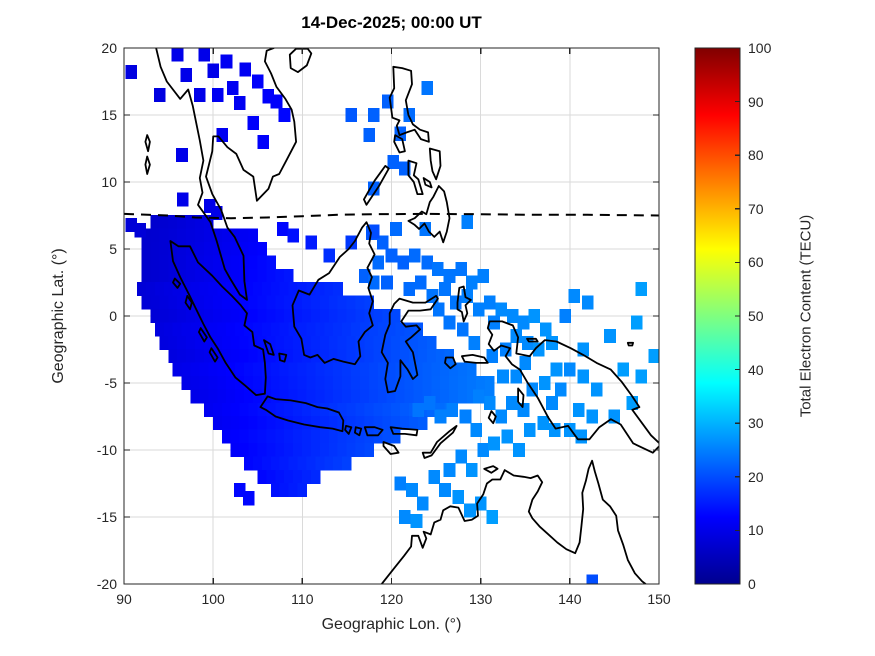 This screenshot has width=875, height=656. Describe the element at coordinates (391, 448) in the screenshot. I see `coastline-sumba` at that location.